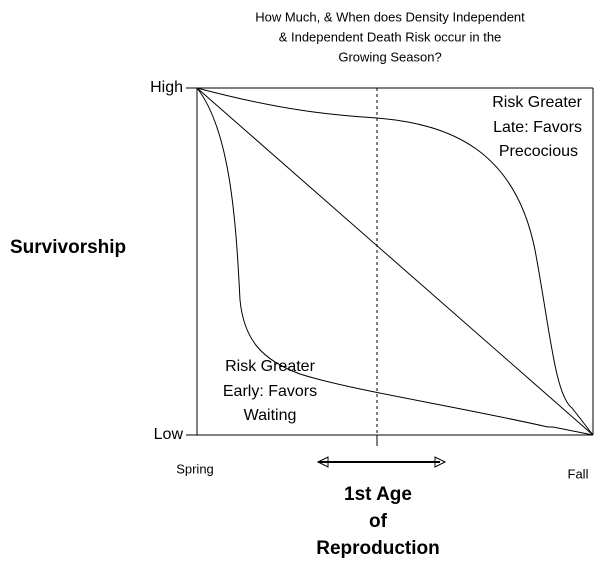 Image resolution: width=595 pixels, height=561 pixels. Describe the element at coordinates (378, 494) in the screenshot. I see `marker-label: 1st Age` at that location.